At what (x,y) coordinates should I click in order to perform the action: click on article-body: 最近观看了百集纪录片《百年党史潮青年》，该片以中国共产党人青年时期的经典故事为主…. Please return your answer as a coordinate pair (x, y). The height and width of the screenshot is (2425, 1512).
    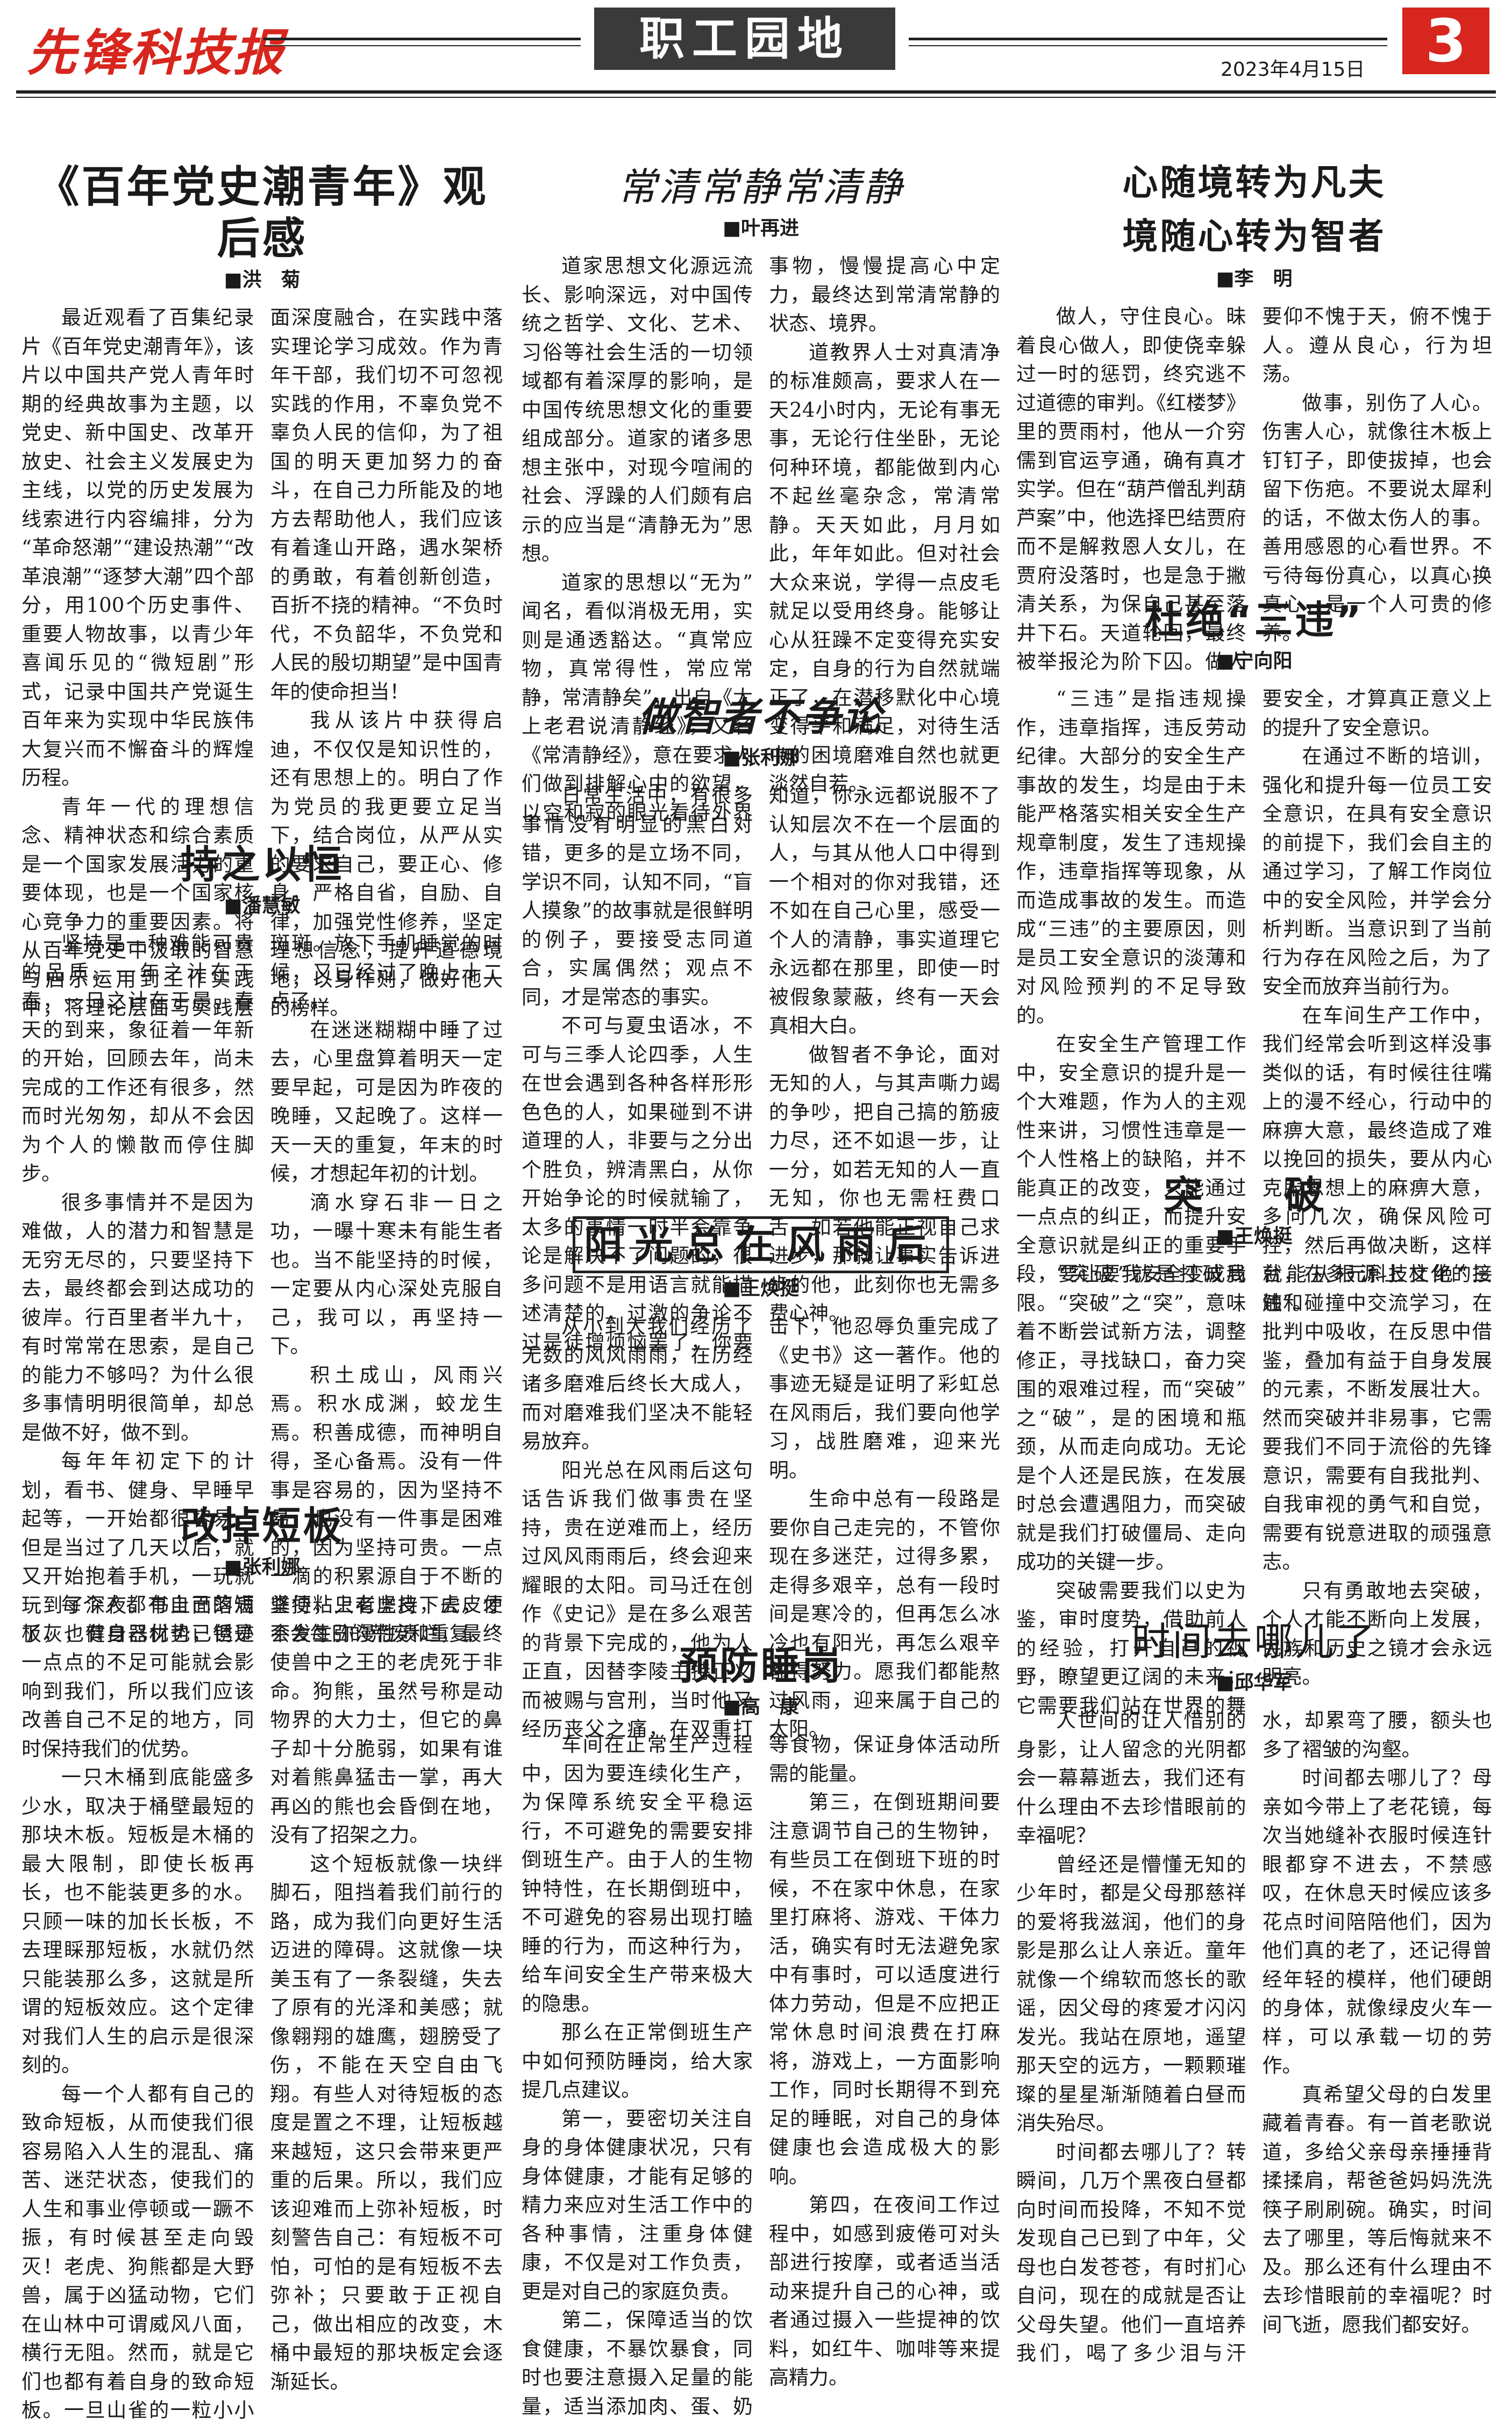
    Looking at the image, I should click on (262, 663).